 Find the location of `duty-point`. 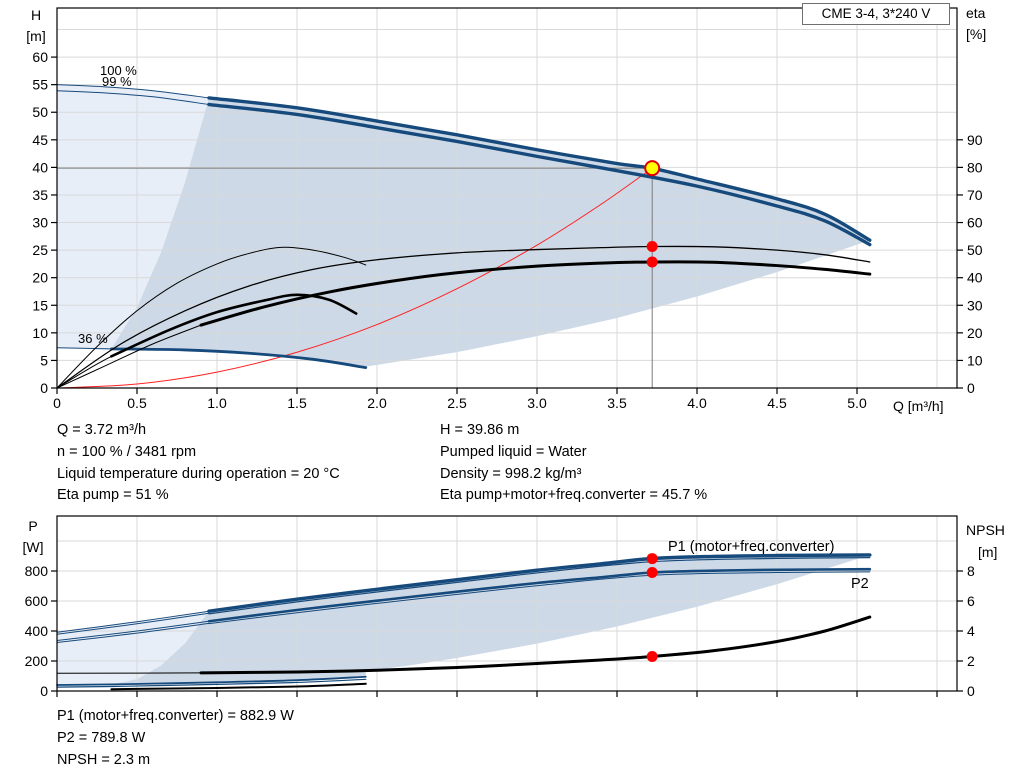

duty-point is located at coordinates (652, 168).